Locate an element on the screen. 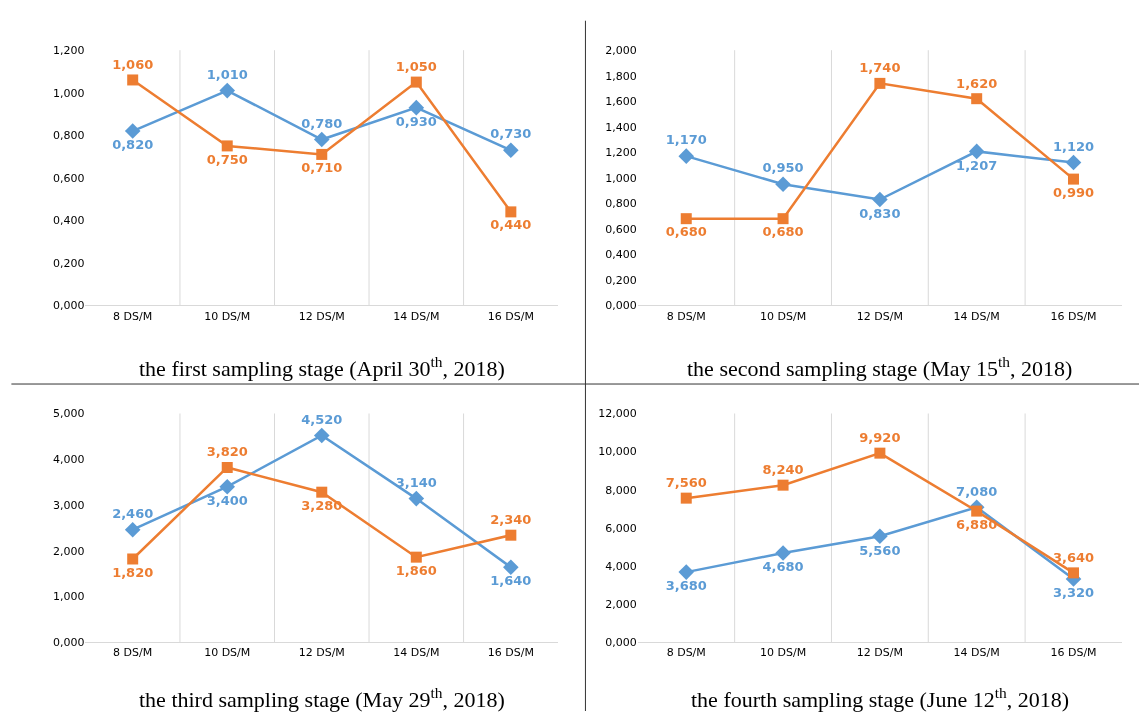 This screenshot has height=718, width=1139. text: the fourth sampling stage (June 12$^{th}$, 2018) is located at coordinates (880, 698).